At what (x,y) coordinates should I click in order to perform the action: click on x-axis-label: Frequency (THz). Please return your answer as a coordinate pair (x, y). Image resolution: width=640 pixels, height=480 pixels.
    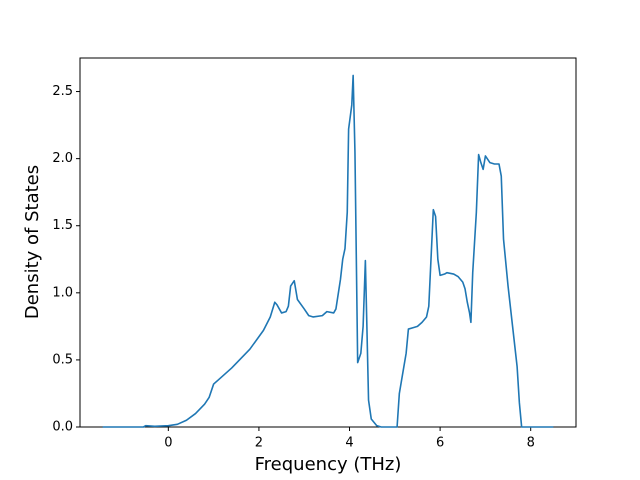
    Looking at the image, I should click on (328, 464).